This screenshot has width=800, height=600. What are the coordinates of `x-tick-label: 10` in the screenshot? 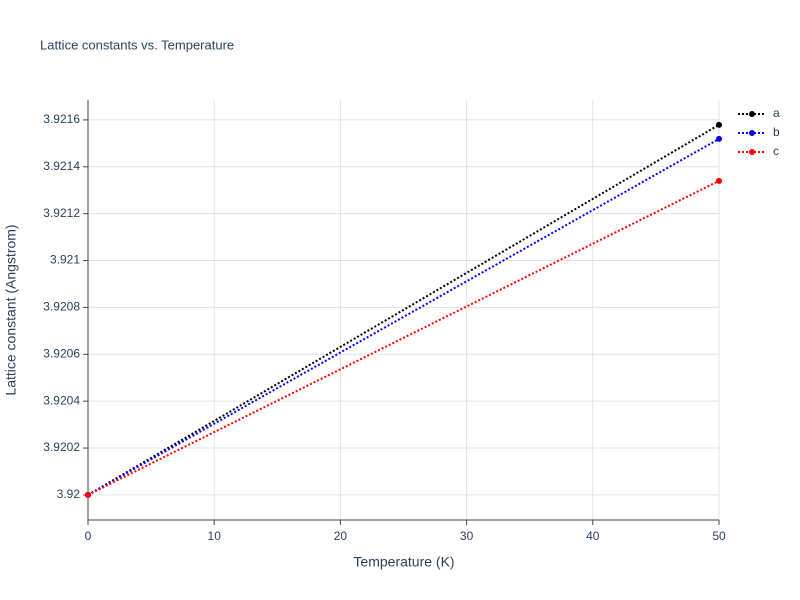 It's located at (215, 536).